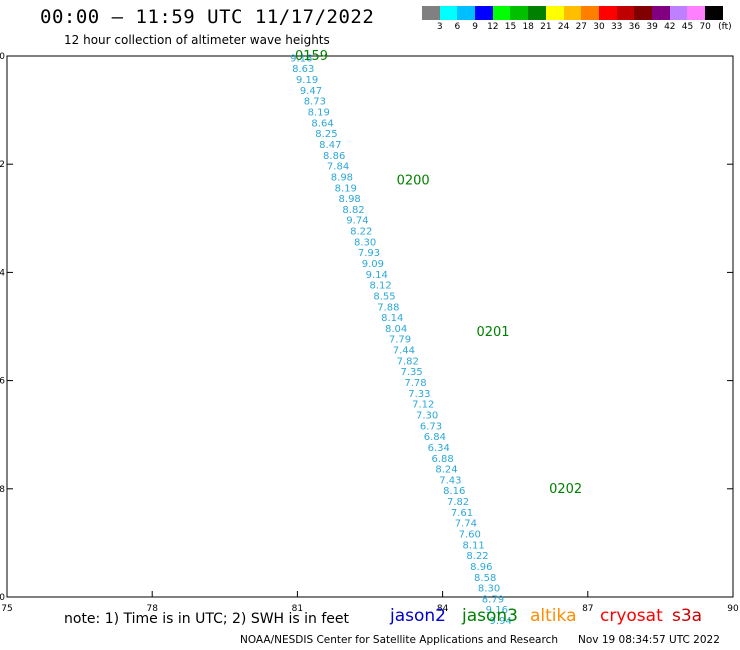 This screenshot has width=740, height=650. What do you see at coordinates (510, 27) in the screenshot?
I see `colorbar-label: 15` at bounding box center [510, 27].